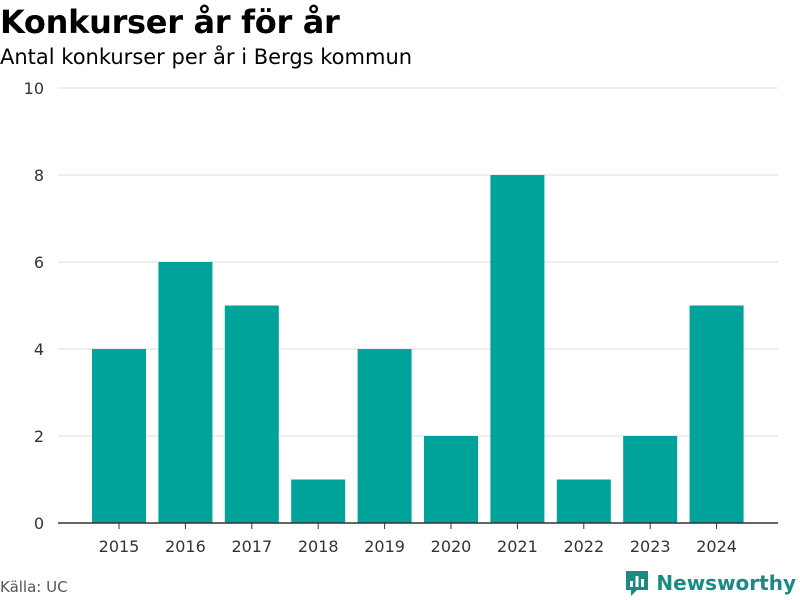 Image resolution: width=800 pixels, height=600 pixels. What do you see at coordinates (251, 546) in the screenshot?
I see `x-tick-label: 2017` at bounding box center [251, 546].